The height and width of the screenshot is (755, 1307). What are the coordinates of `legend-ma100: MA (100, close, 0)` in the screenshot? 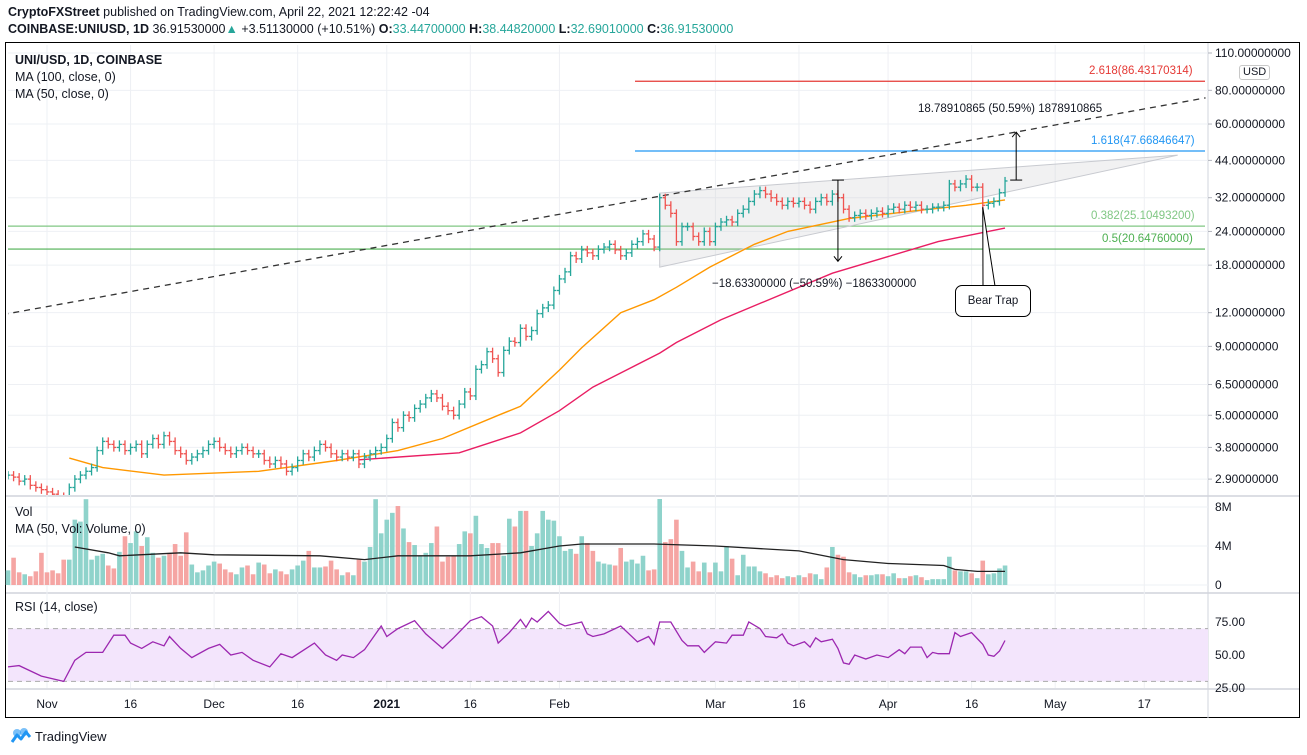 It's located at (65, 77).